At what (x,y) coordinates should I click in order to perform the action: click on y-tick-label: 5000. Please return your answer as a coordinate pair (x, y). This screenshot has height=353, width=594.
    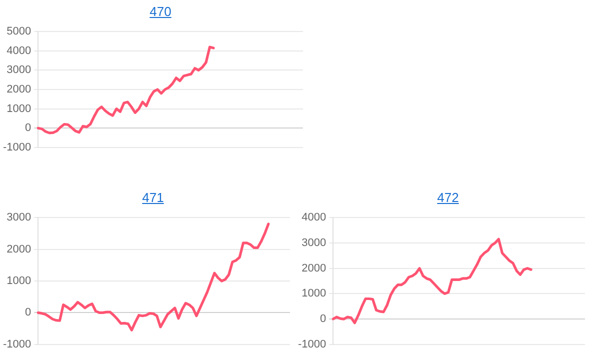
    Looking at the image, I should click on (19, 32).